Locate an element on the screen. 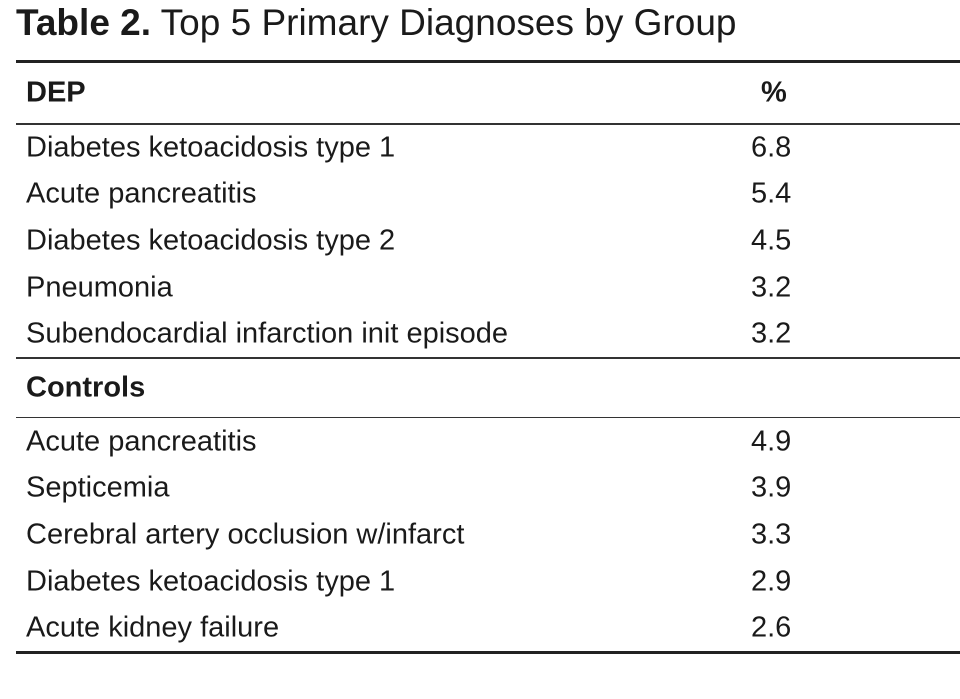 This screenshot has width=960, height=699. diagnosis-cell: Cerebral artery occlusion w/infarct is located at coordinates (245, 534).